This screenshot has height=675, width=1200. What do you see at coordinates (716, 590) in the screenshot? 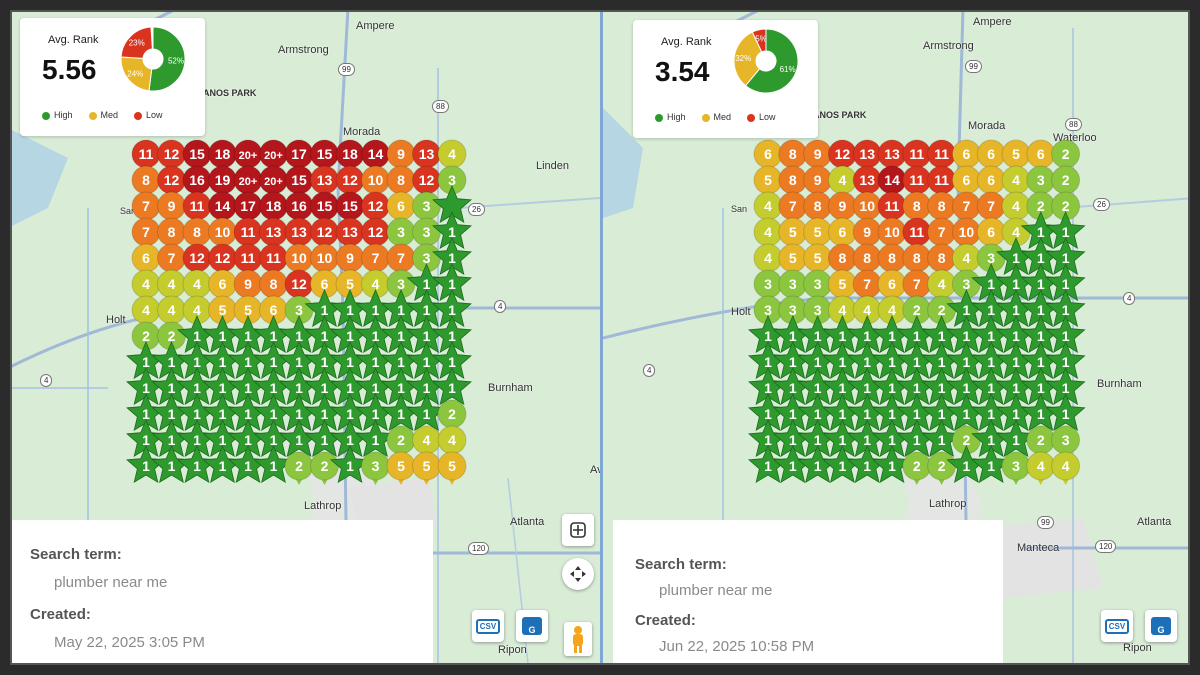
I see `search-term-value: plumber near me` at bounding box center [716, 590].